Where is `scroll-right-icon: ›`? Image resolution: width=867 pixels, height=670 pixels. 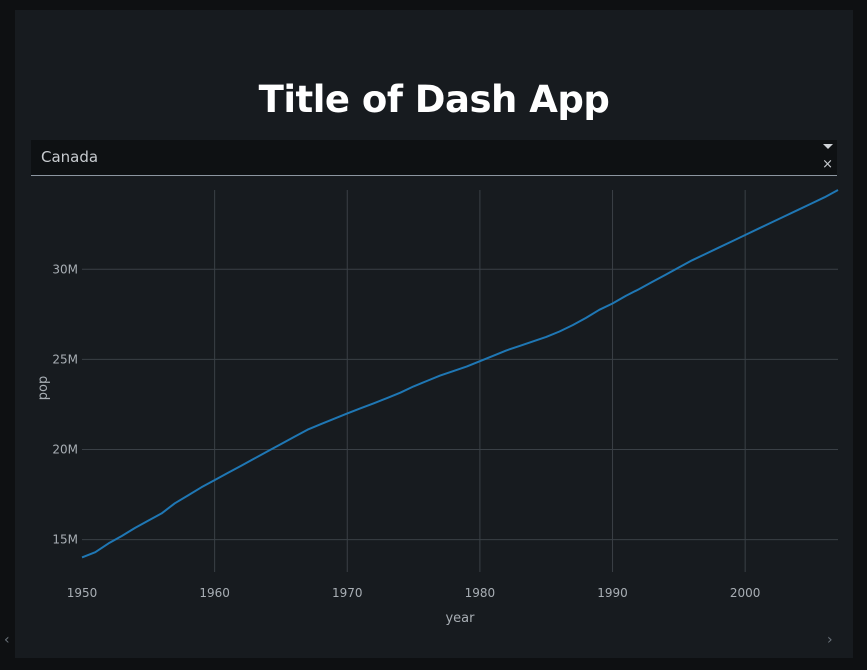
scroll-right-icon: › is located at coordinates (830, 640).